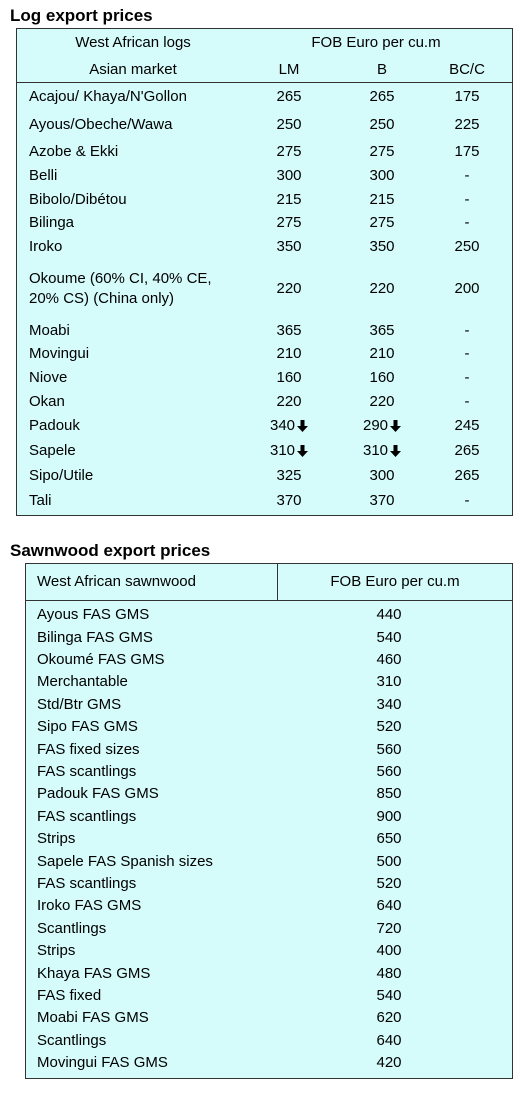  What do you see at coordinates (56, 839) in the screenshot?
I see `row-name-text: Strips` at bounding box center [56, 839].